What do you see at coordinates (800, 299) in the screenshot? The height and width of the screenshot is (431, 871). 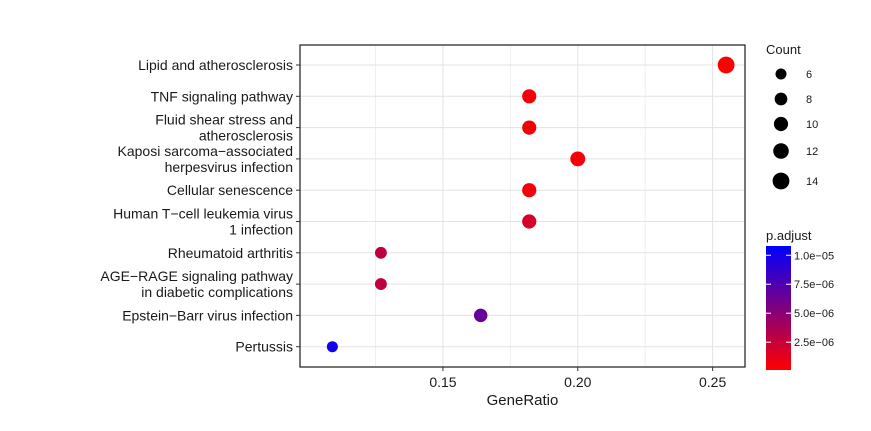 I see `padjust-legend: p.adjust 1.0e−05 7.5e−06 5.0e−06 2.5e−06` at bounding box center [800, 299].